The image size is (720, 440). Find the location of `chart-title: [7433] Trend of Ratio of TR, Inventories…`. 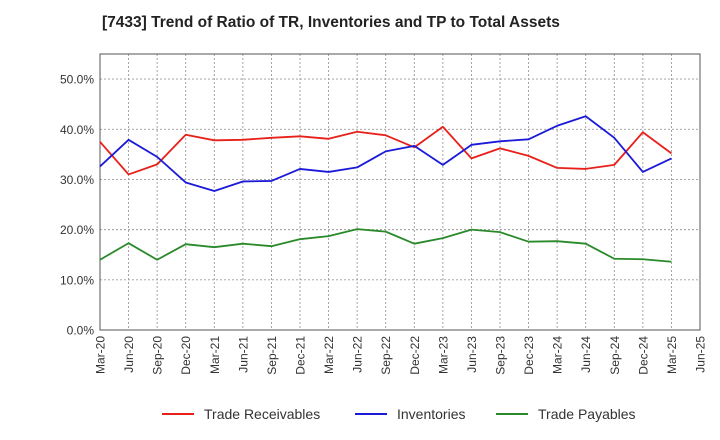

chart-title: [7433] Trend of Ratio of TR, Inventories… is located at coordinates (331, 22).